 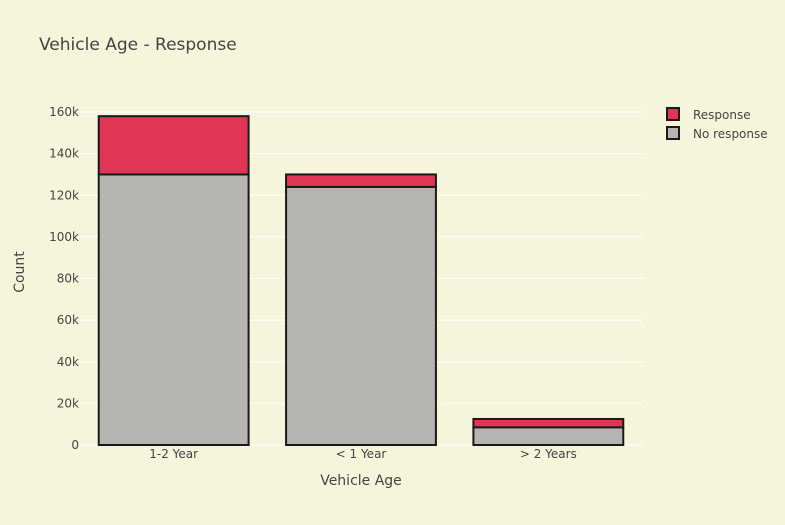 What do you see at coordinates (68, 320) in the screenshot?
I see `y-tick-label: 60k` at bounding box center [68, 320].